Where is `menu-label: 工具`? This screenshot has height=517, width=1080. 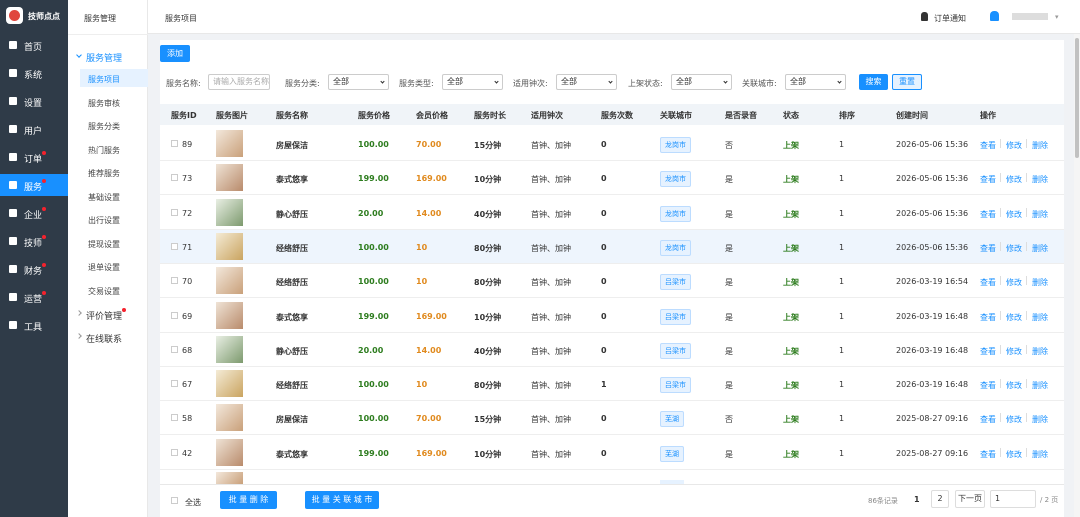 menu-label: 工具 is located at coordinates (33, 328).